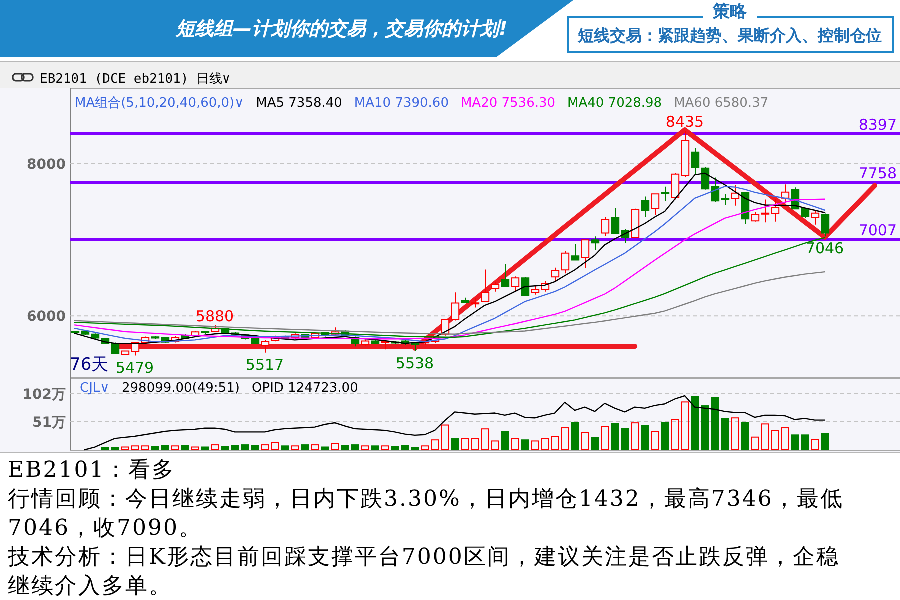 The width and height of the screenshot is (900, 600). What do you see at coordinates (159, 103) in the screenshot?
I see `legend-title: MA组合(5,10,20,40,60,0)∨` at bounding box center [159, 103].